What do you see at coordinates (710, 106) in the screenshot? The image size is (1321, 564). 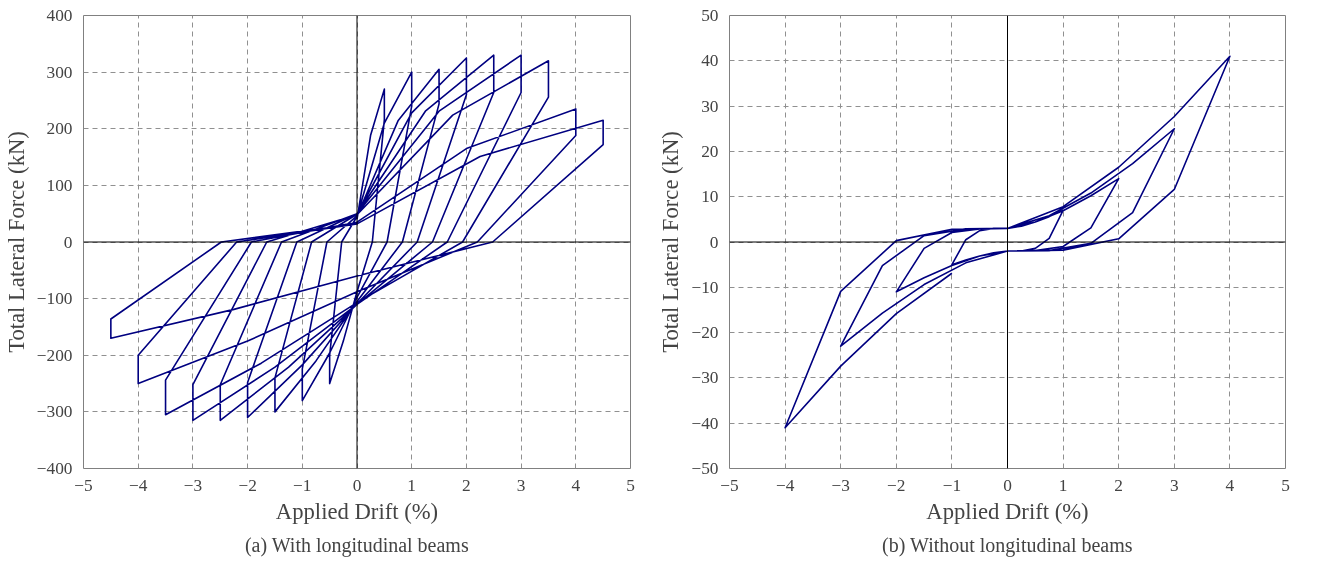 I see `y-tick-label: 30` at bounding box center [710, 106].